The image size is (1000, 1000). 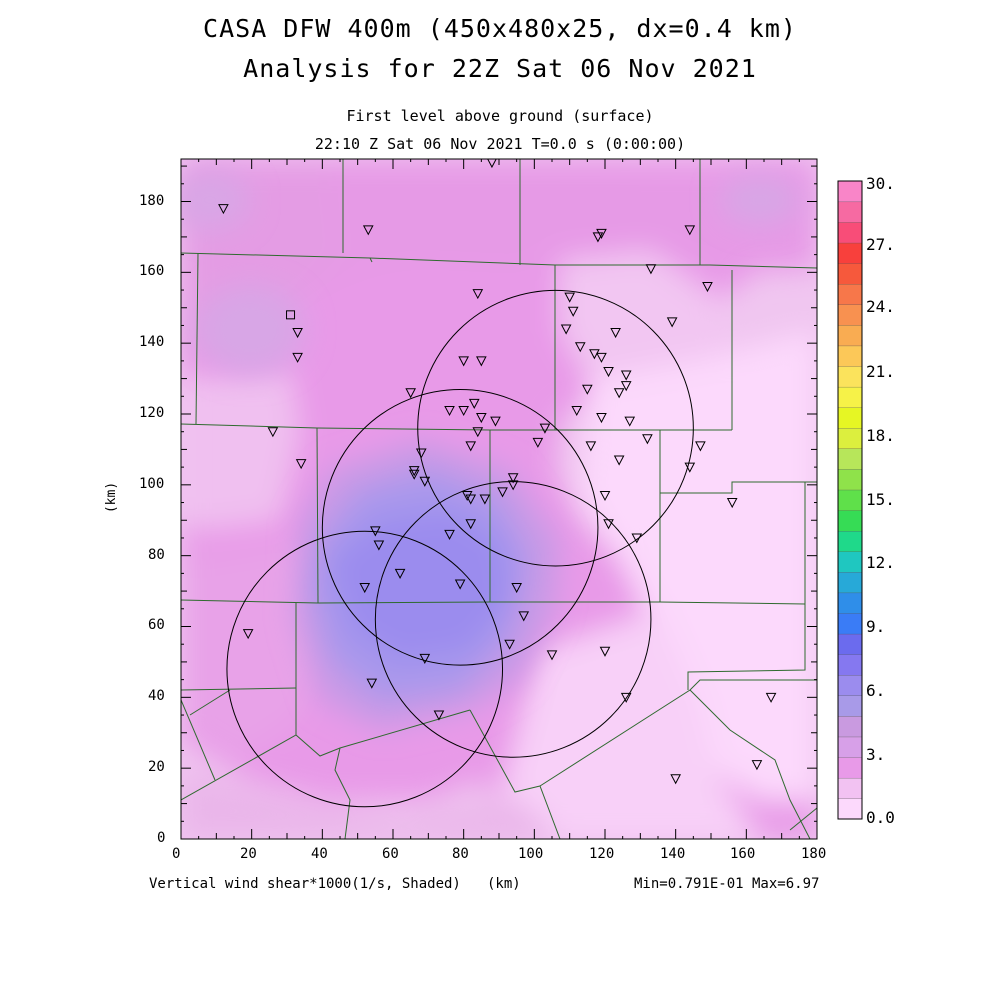 I want to click on y-tick-label: 180, so click(x=152, y=201).